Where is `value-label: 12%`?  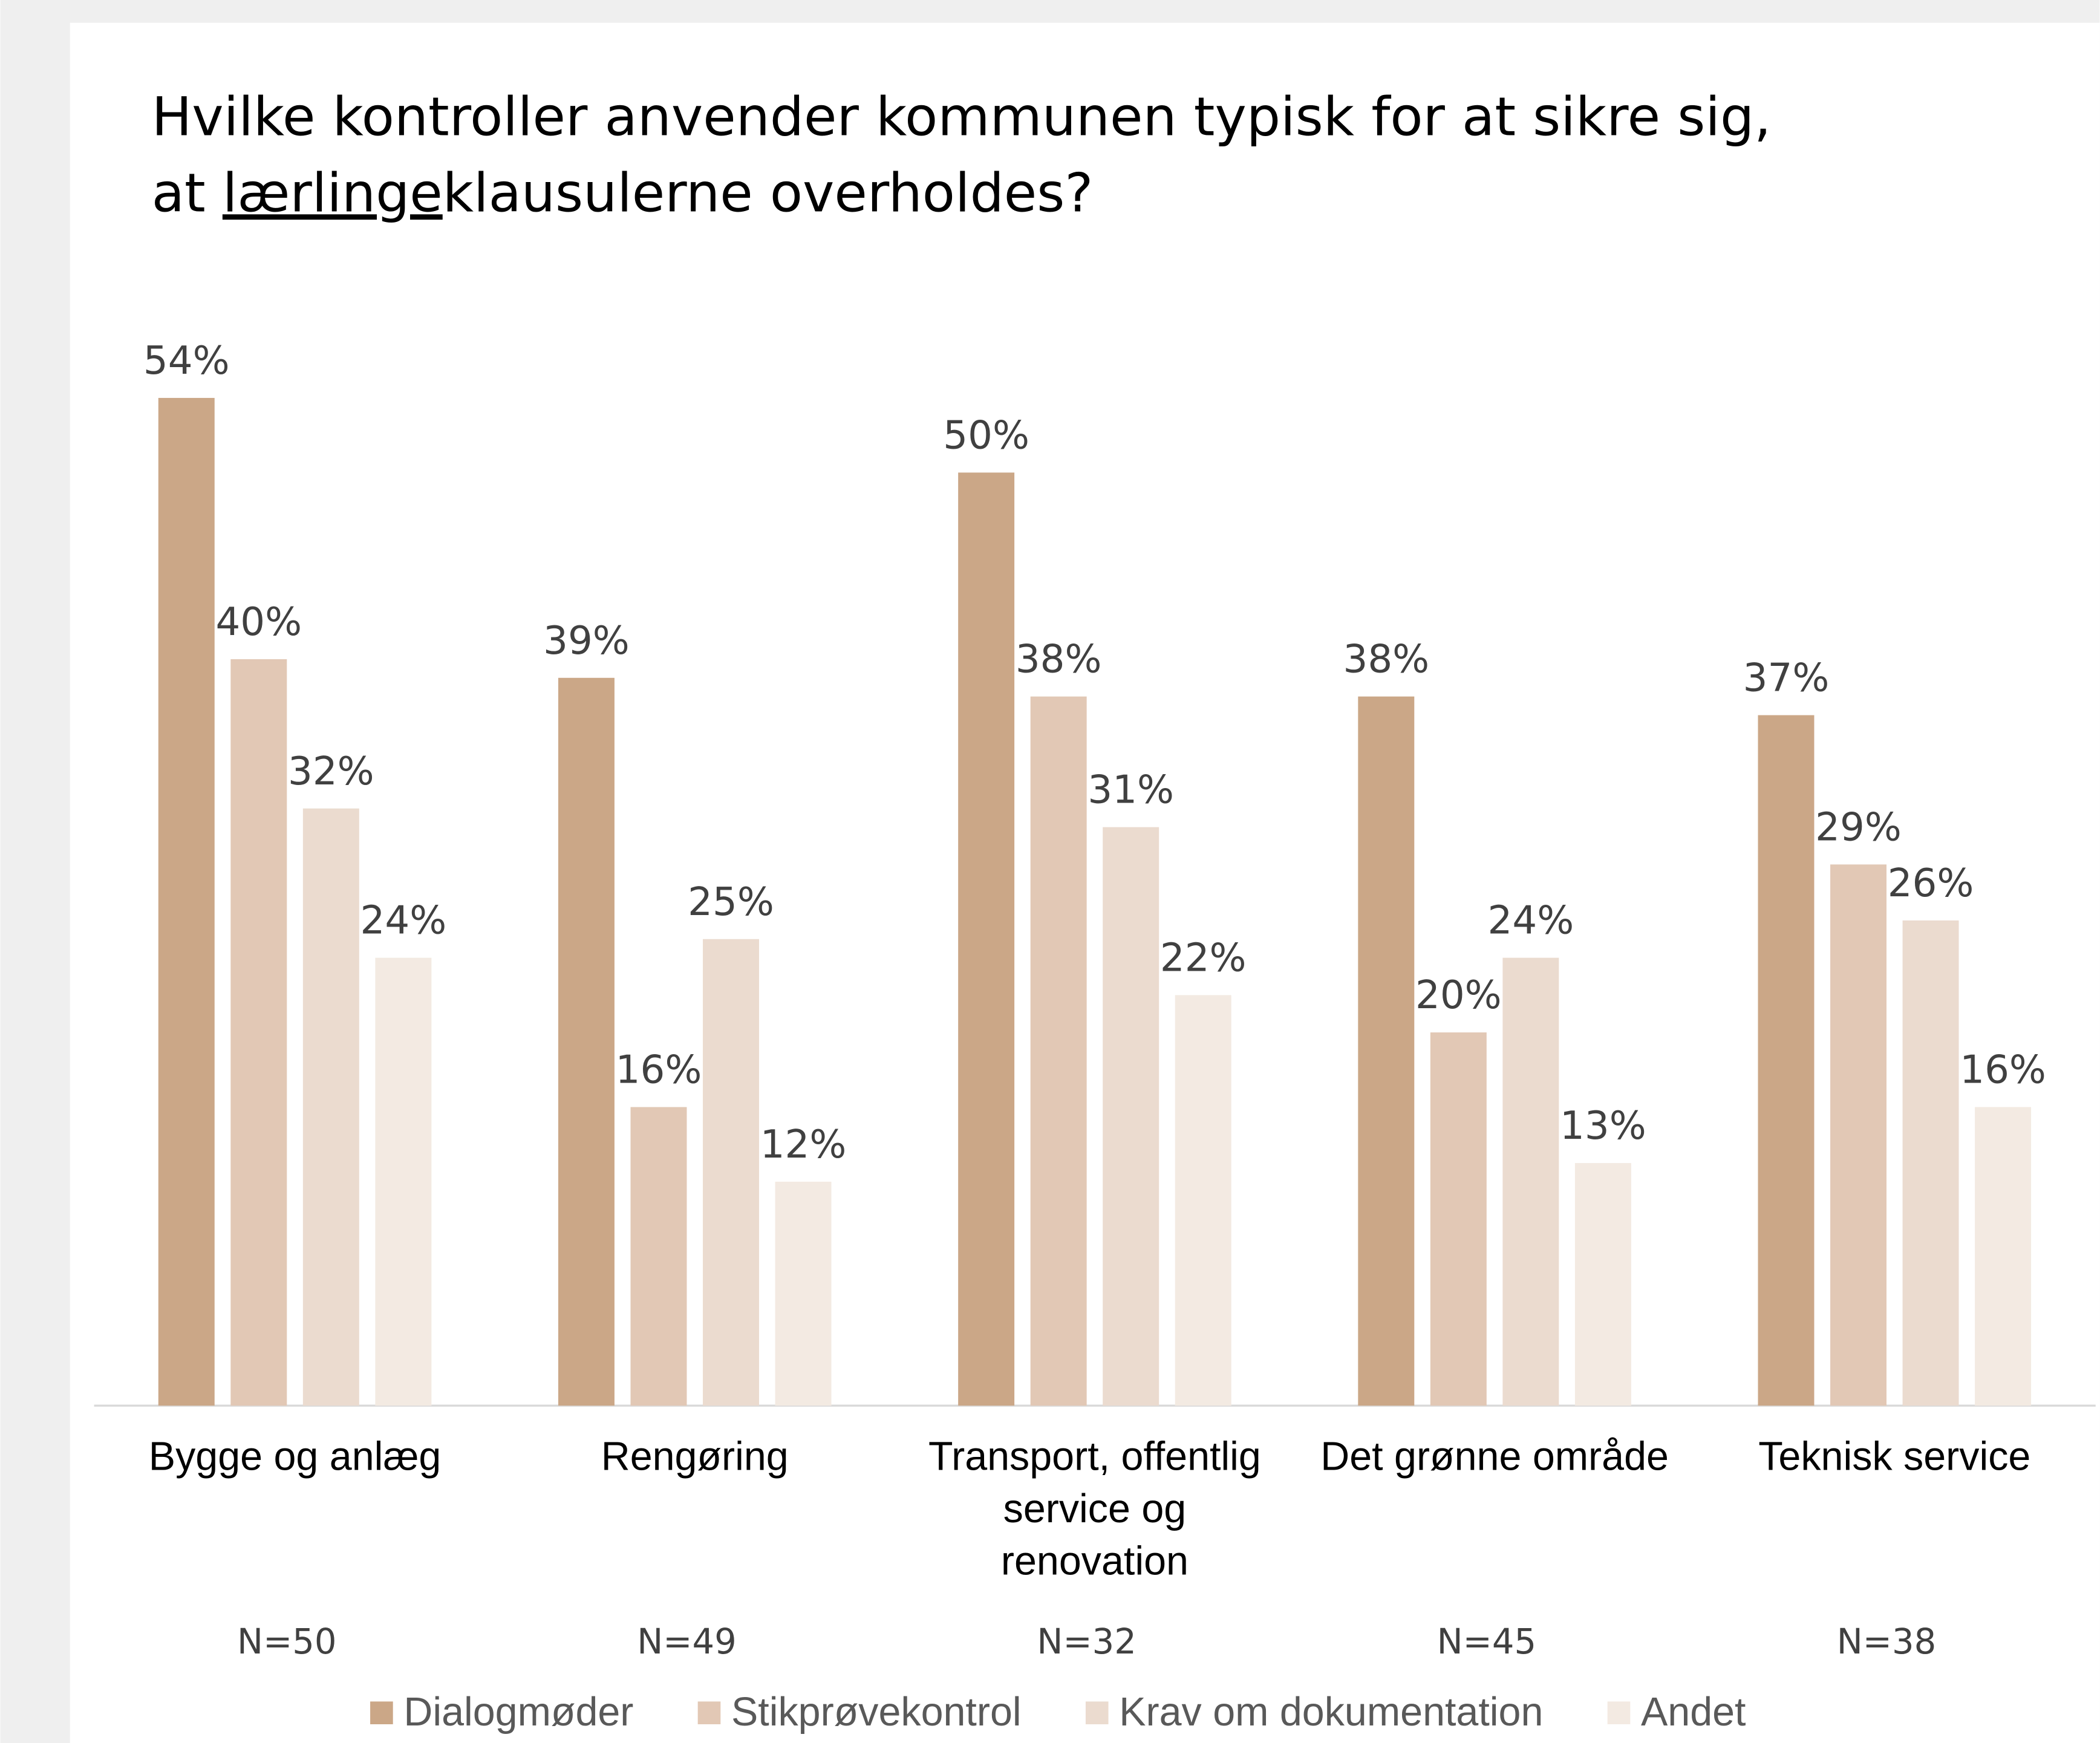
value-label: 12% is located at coordinates (803, 1144).